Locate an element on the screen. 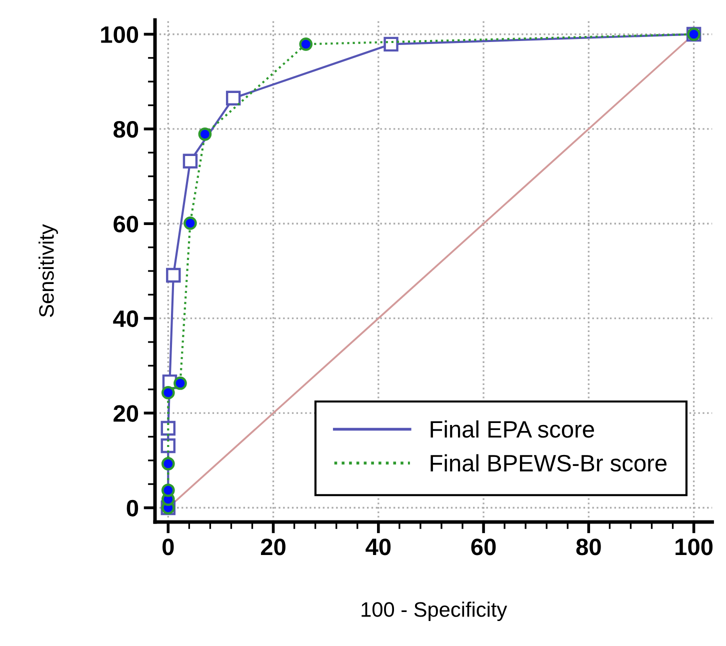 Image resolution: width=726 pixels, height=646 pixels. y-tick-label: 20 is located at coordinates (126, 413).